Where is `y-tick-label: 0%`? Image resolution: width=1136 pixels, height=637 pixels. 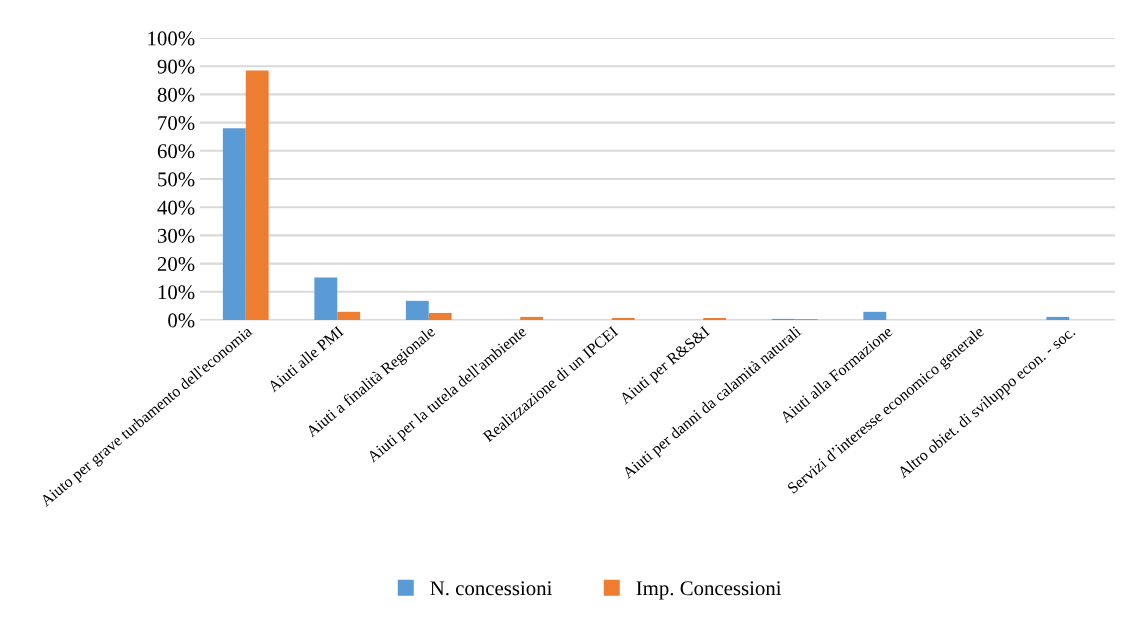
y-tick-label: 0% is located at coordinates (181, 320).